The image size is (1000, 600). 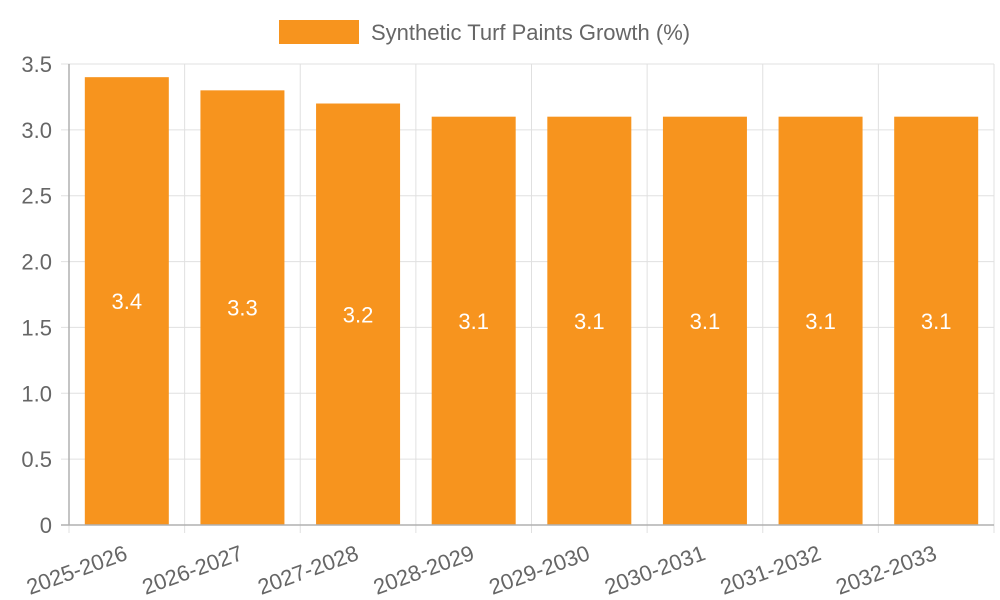 I want to click on bar-data-labels: 3.4 3.3 3.2 3.1 3.1 3.1 3.1 3.1, so click(x=532, y=311).